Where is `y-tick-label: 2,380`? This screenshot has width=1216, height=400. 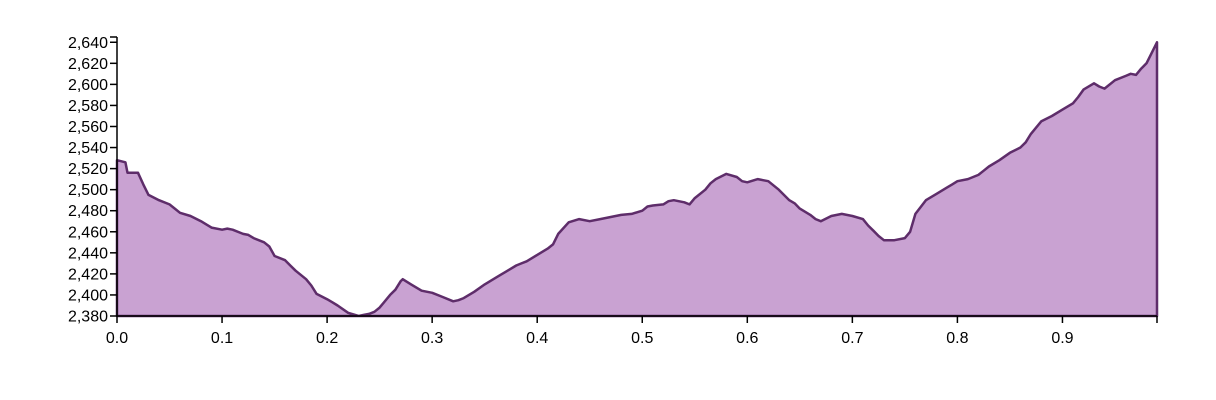
y-tick-label: 2,380 is located at coordinates (88, 317).